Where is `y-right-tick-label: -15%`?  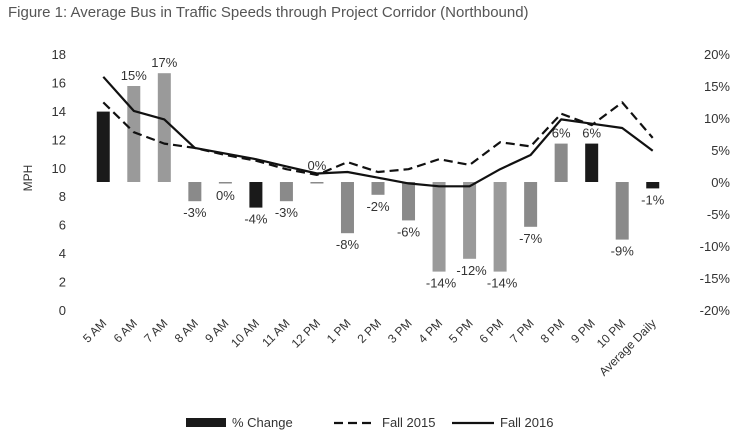 y-right-tick-label: -15% is located at coordinates (715, 278).